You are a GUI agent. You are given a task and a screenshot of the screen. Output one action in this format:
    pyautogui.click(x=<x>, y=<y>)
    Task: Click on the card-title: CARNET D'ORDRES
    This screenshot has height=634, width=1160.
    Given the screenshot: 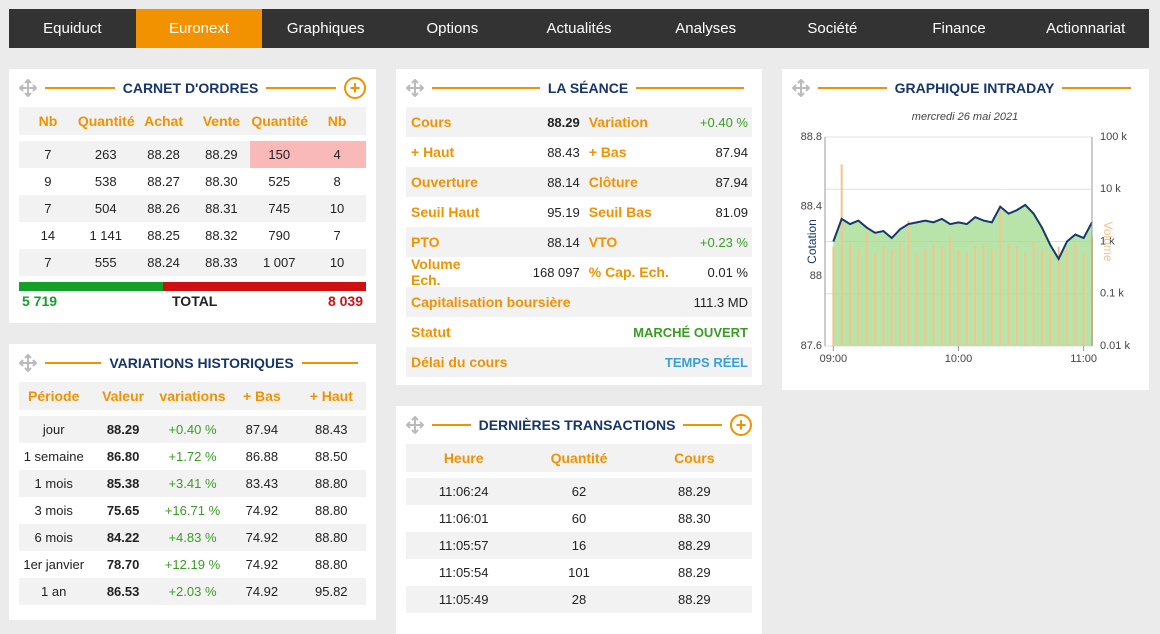 What is the action you would take?
    pyautogui.click(x=190, y=88)
    